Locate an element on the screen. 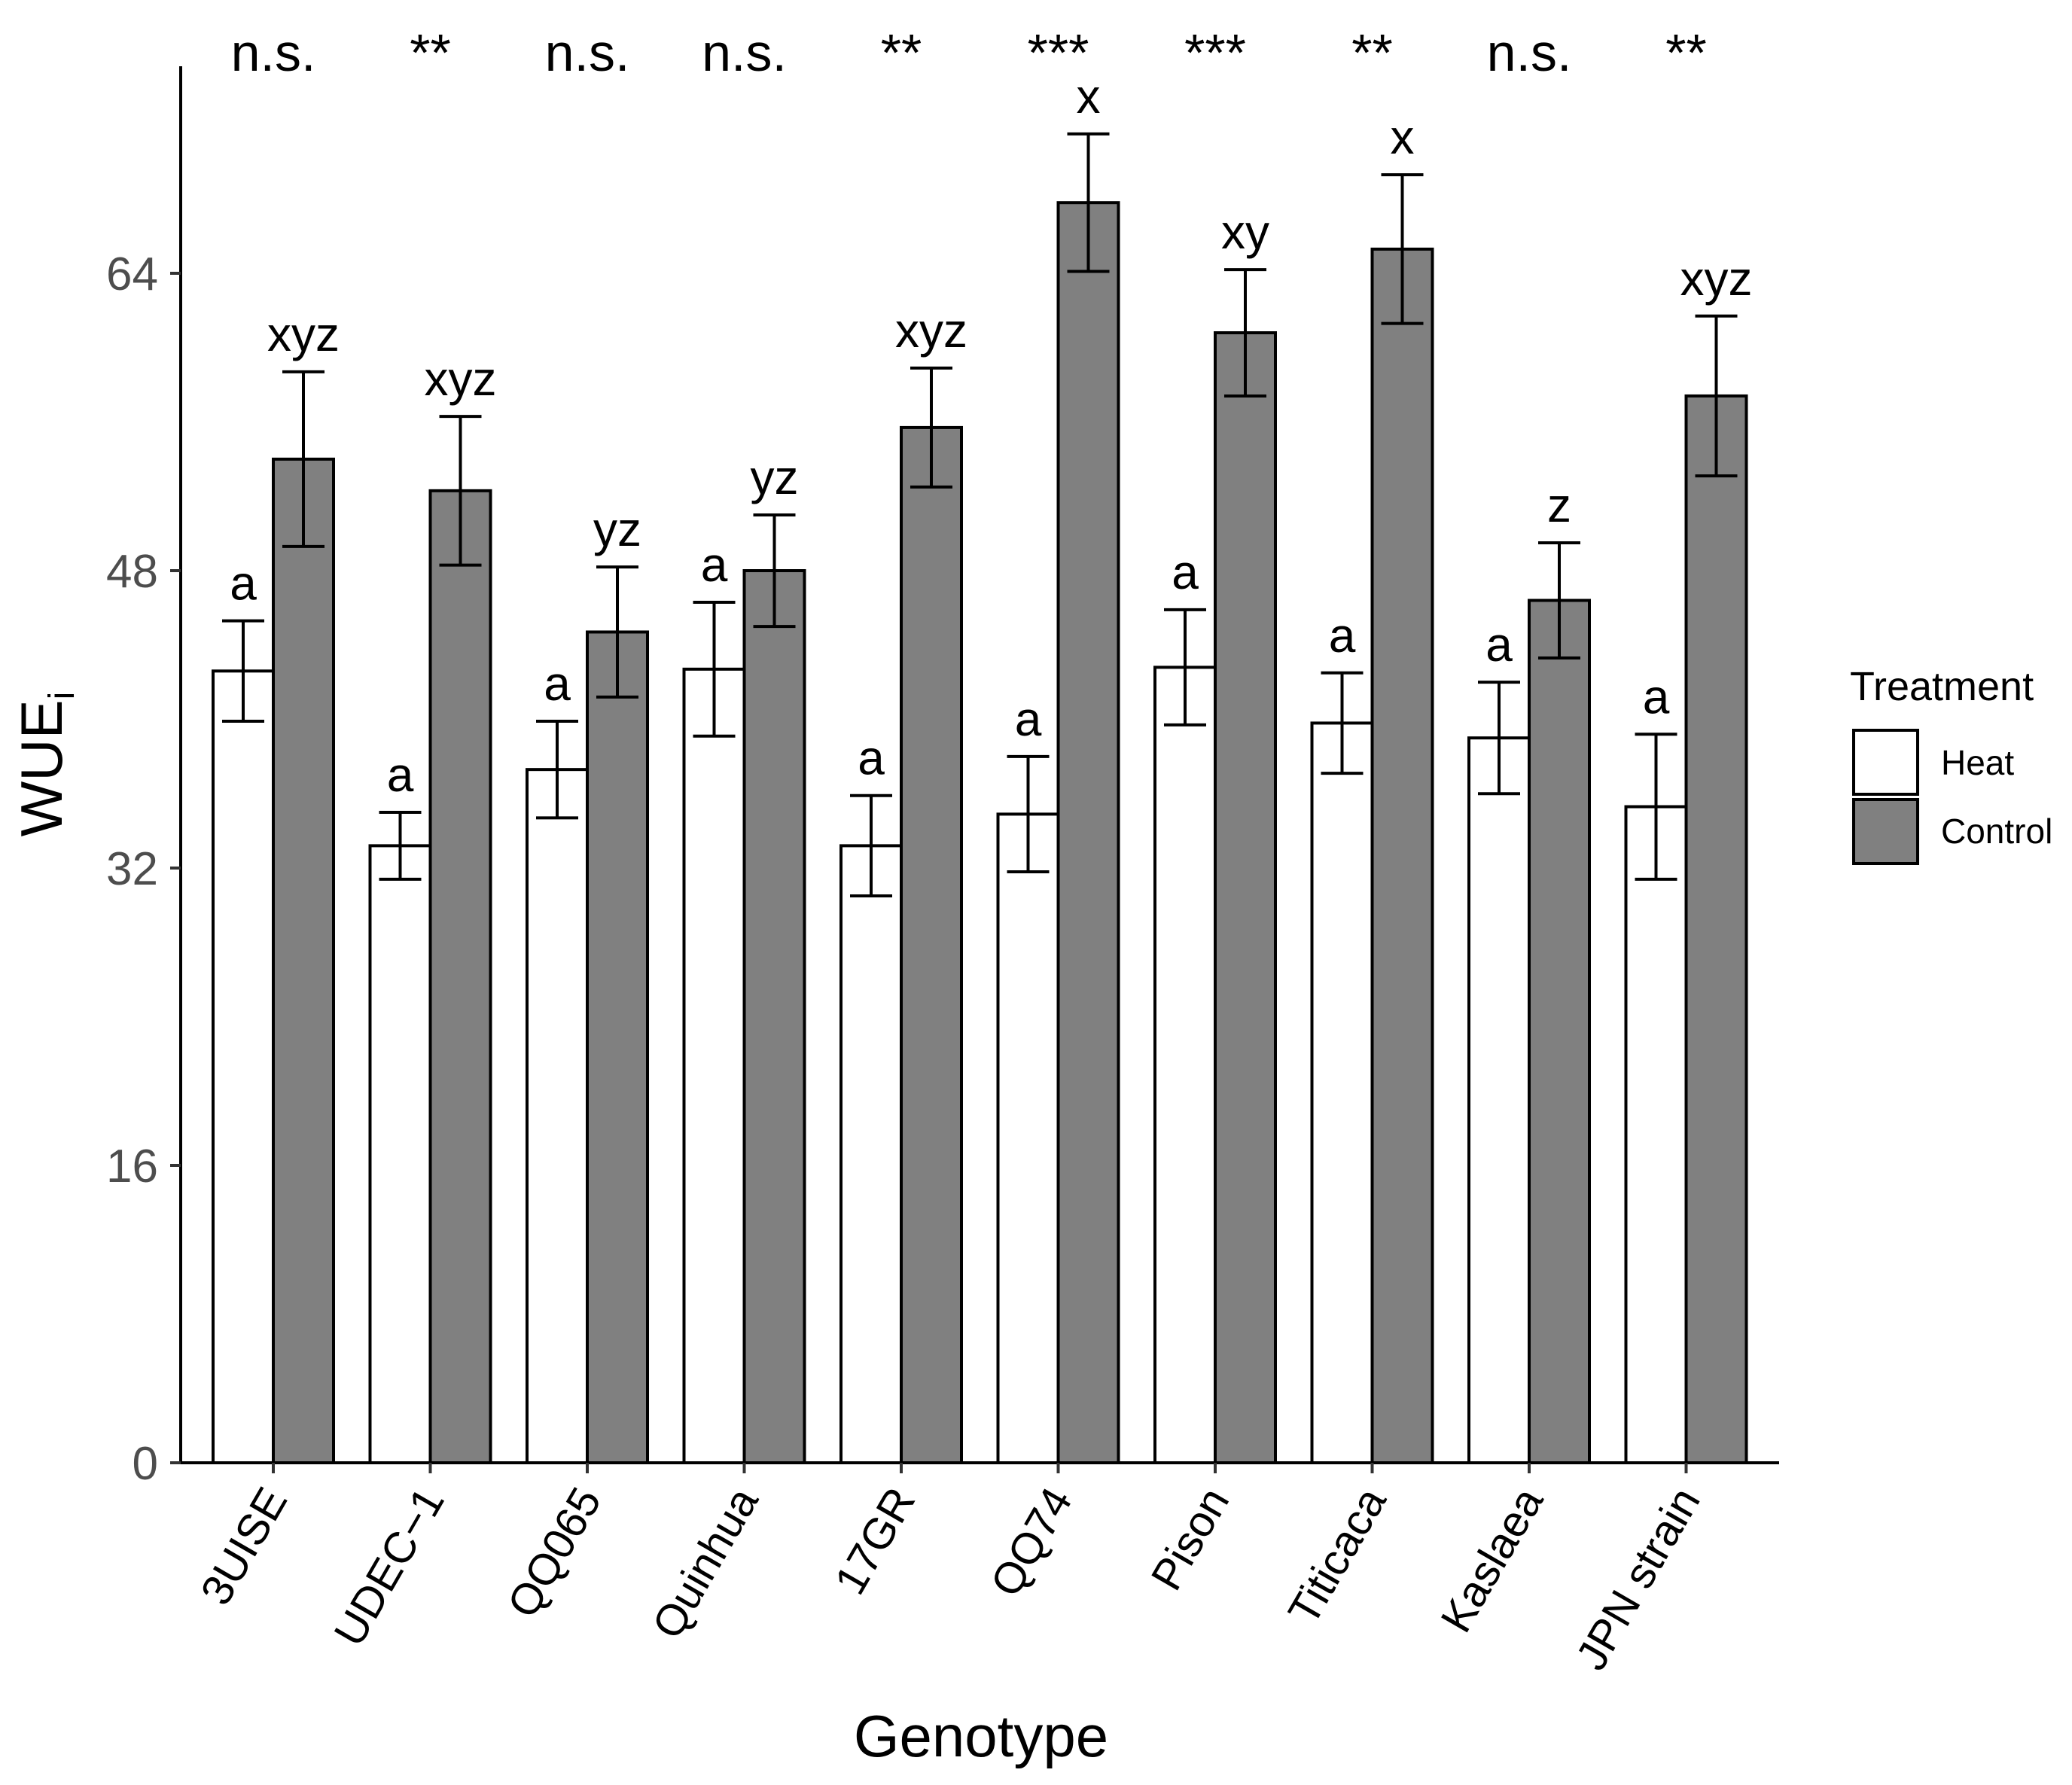 This screenshot has height=1785, width=2072. y-tick-label: 64 is located at coordinates (132, 274).